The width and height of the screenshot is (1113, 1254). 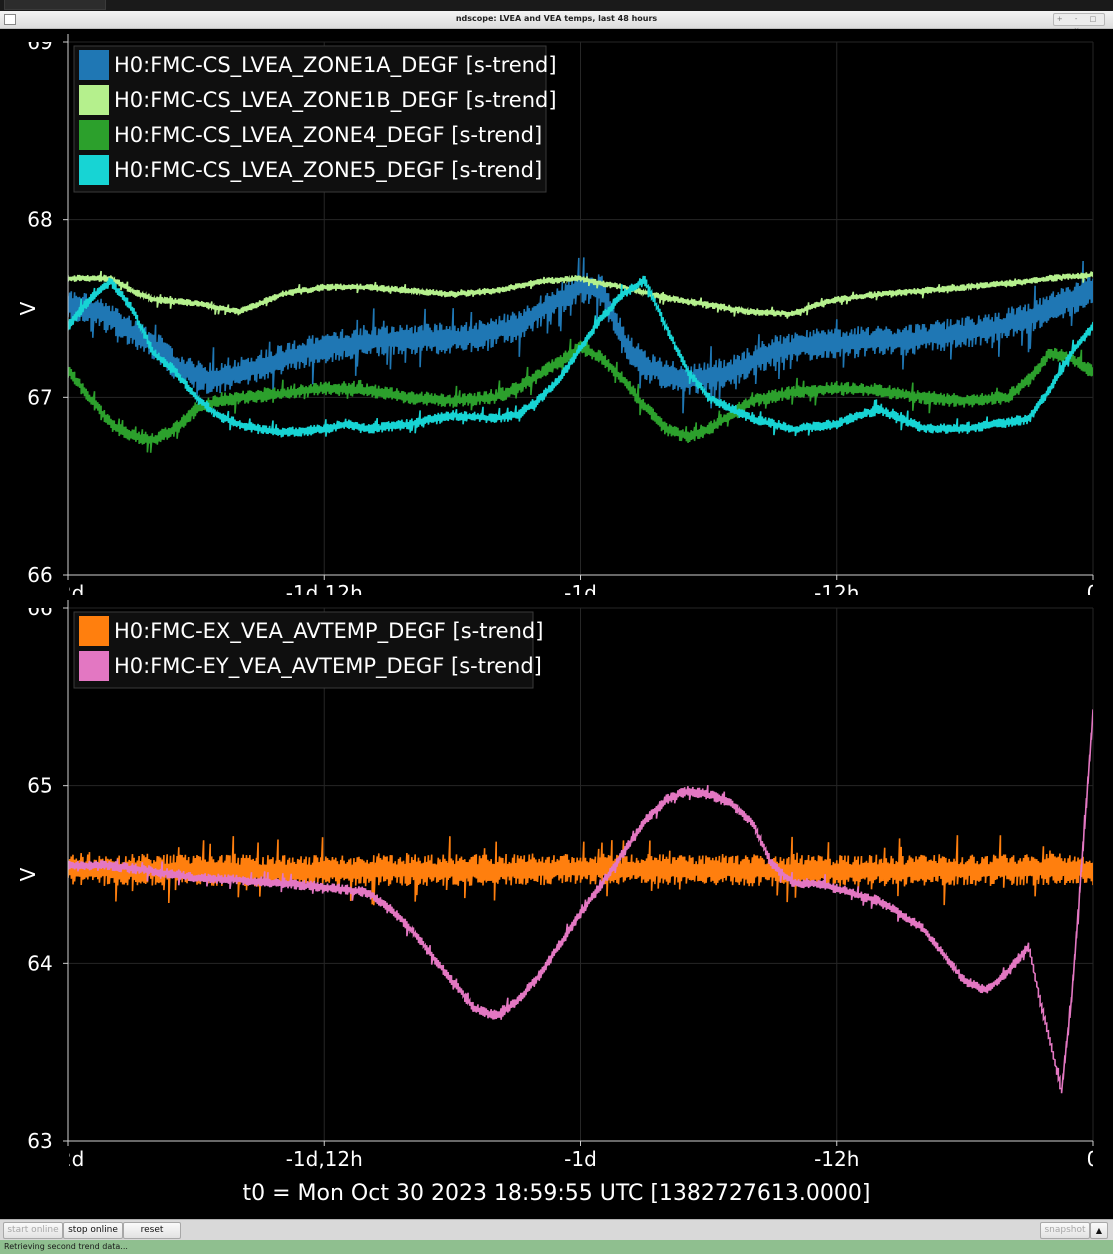 I want to click on plot2-xtick-label-4: 0, so click(x=1093, y=1159).